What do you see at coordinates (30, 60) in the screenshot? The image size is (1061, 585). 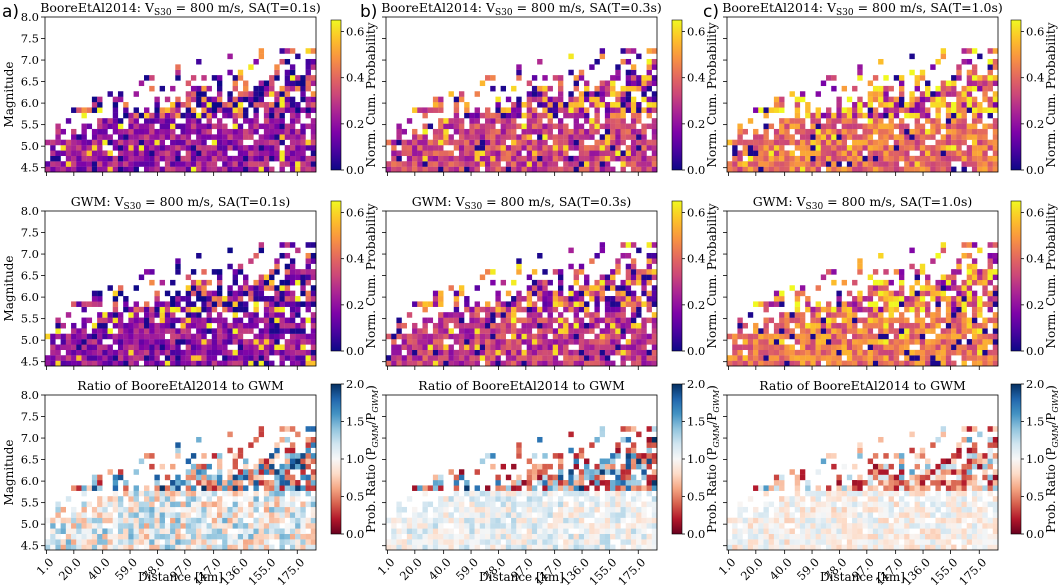 I see `y-tick-label: 7.0` at bounding box center [30, 60].